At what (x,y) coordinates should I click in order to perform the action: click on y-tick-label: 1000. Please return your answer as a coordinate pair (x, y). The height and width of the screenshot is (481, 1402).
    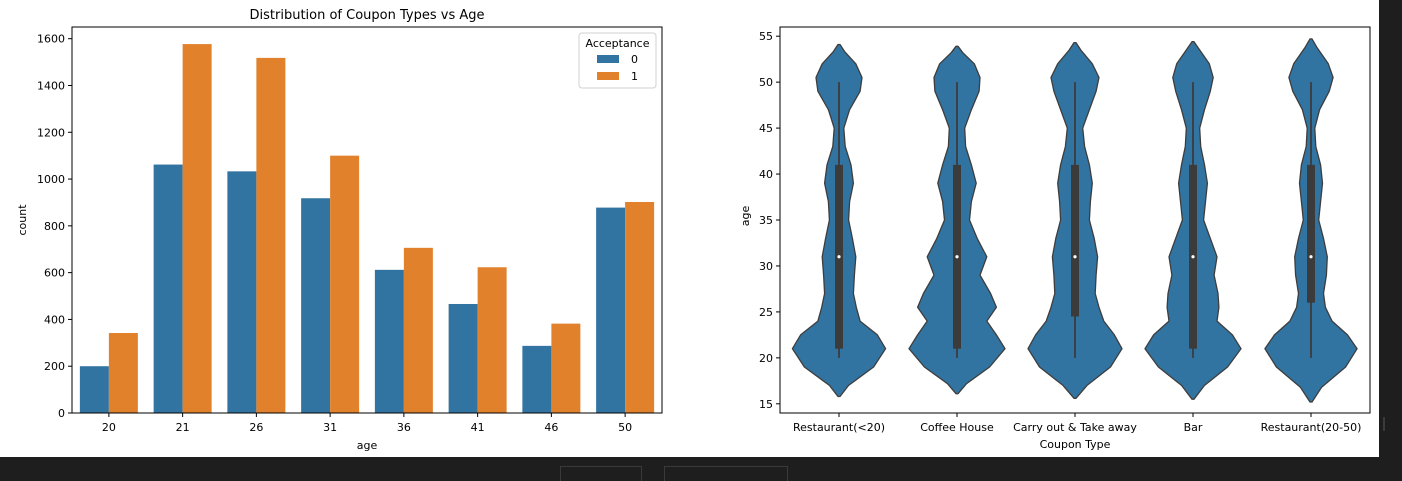
    Looking at the image, I should click on (51, 179).